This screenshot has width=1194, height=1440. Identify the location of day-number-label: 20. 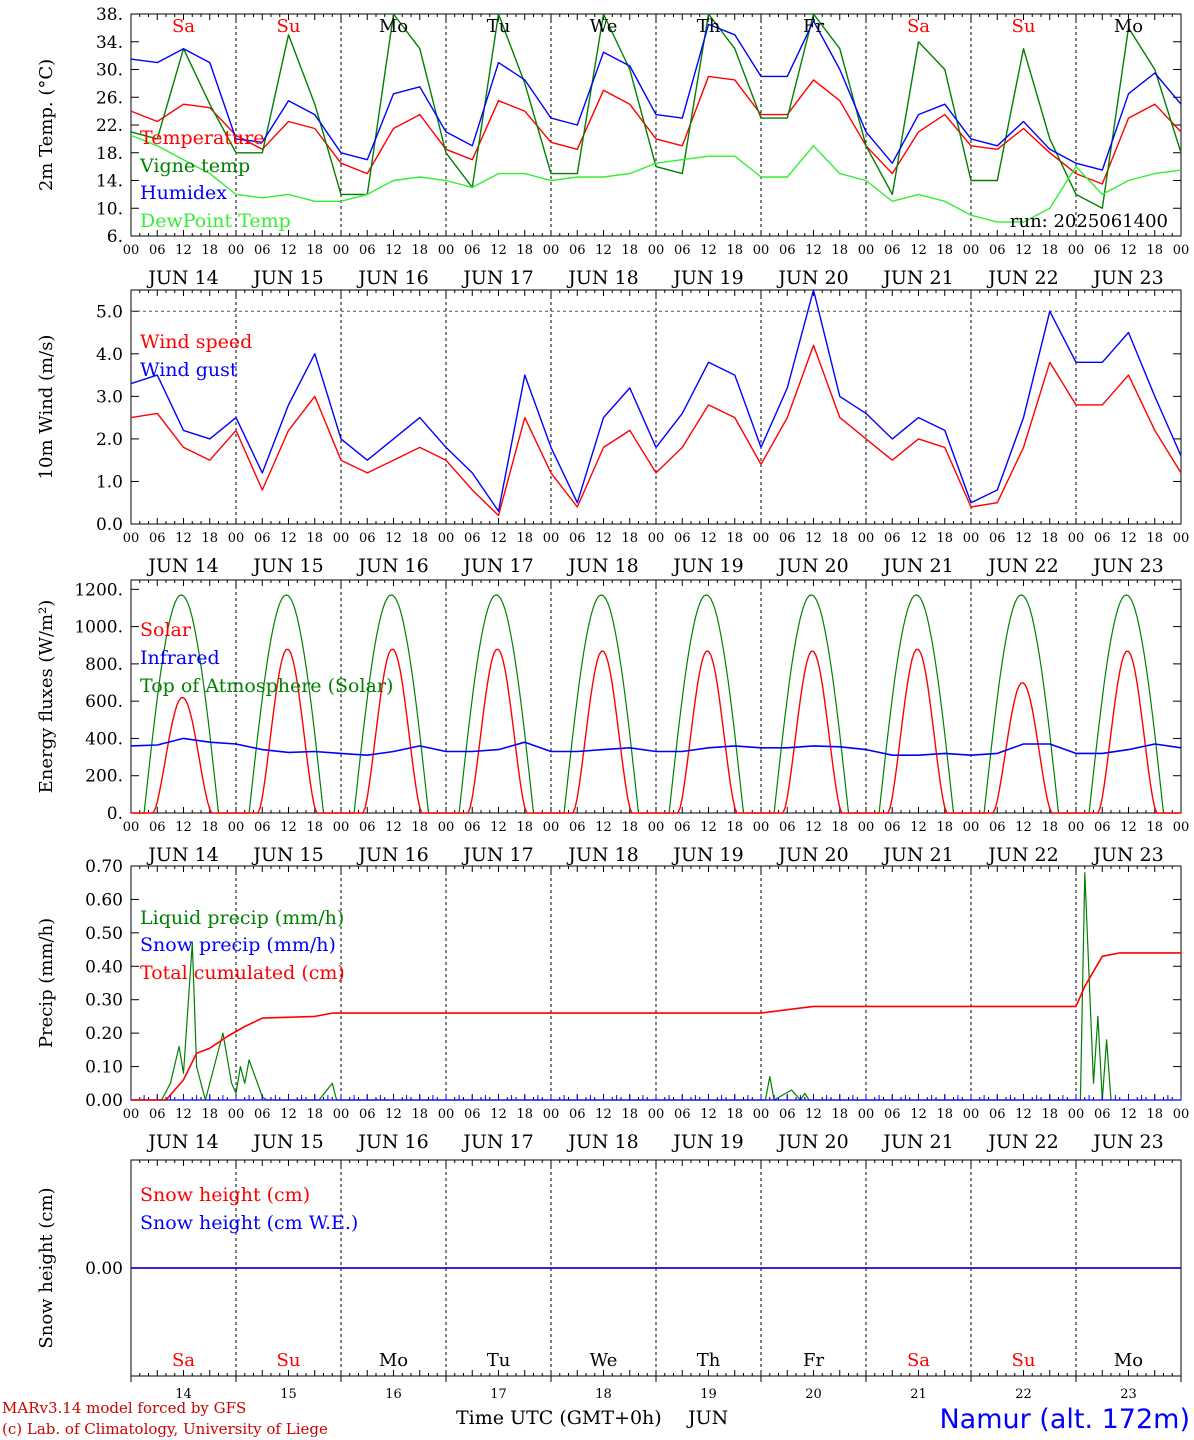
(813, 1394).